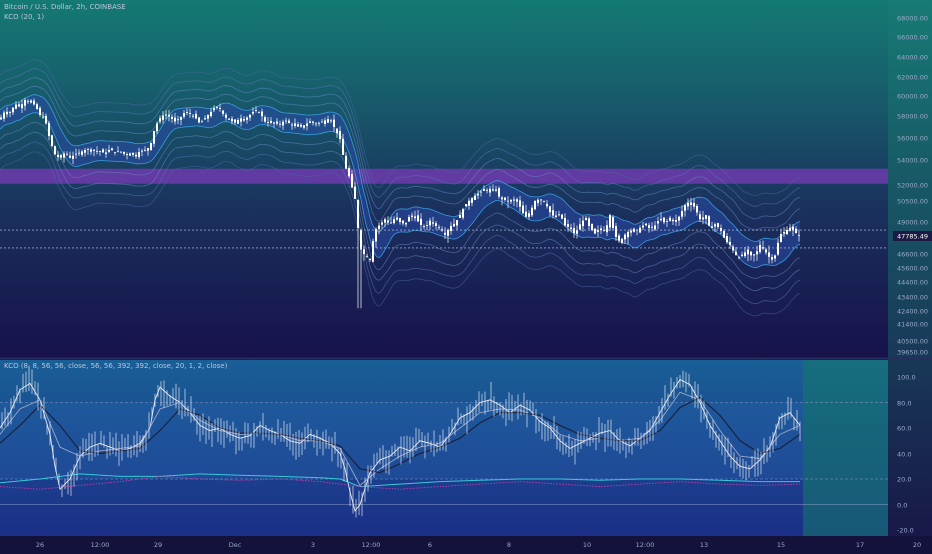  Describe the element at coordinates (704, 545) in the screenshot. I see `time-tick-label: 13` at that location.